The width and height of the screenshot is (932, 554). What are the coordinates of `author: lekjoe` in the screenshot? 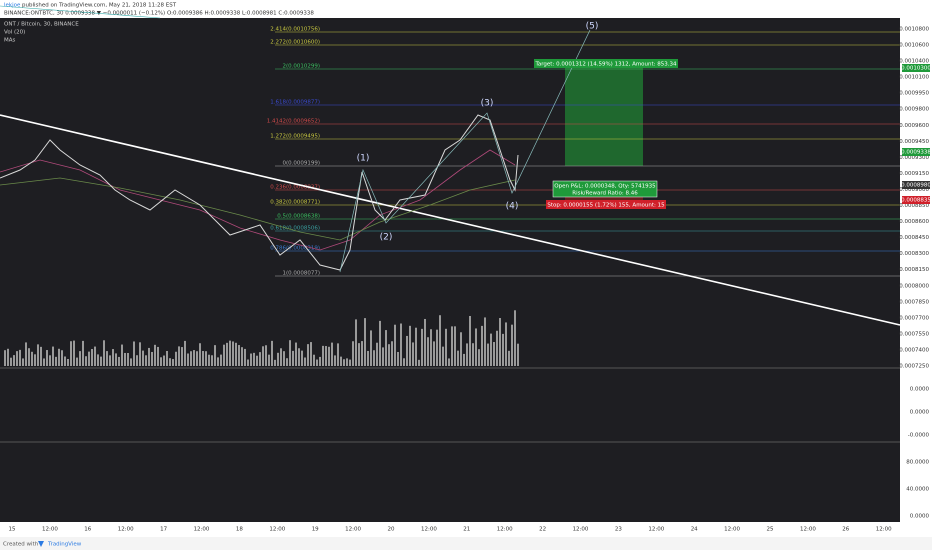 It's located at (12, 6).